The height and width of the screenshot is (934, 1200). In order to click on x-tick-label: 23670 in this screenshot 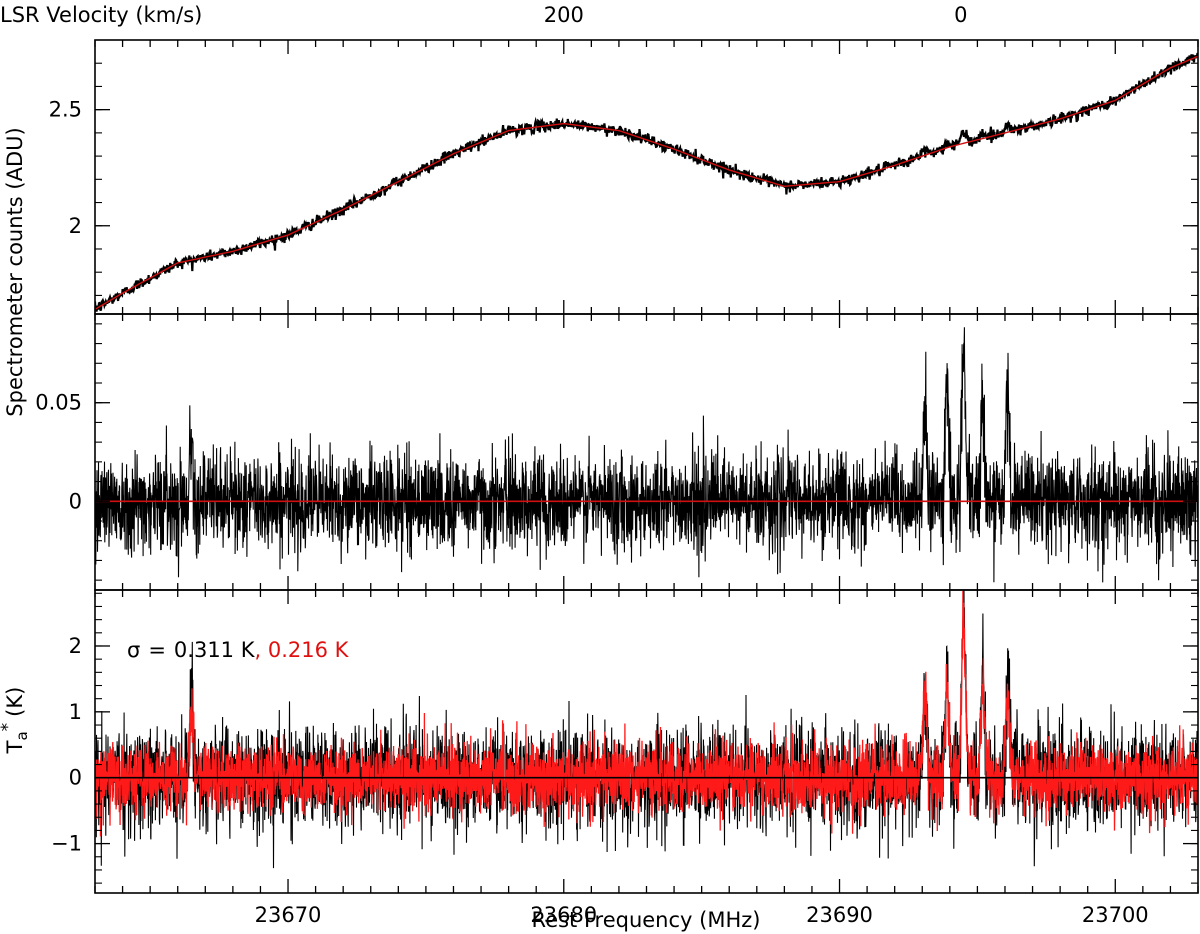, I will do `click(288, 915)`.